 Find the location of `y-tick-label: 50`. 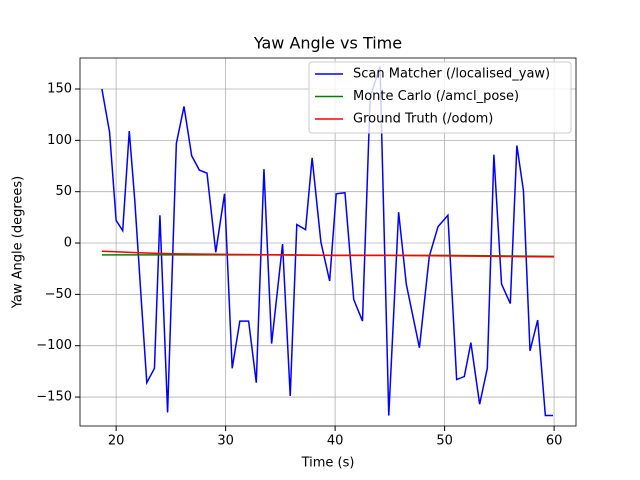

y-tick-label: 50 is located at coordinates (63, 191).